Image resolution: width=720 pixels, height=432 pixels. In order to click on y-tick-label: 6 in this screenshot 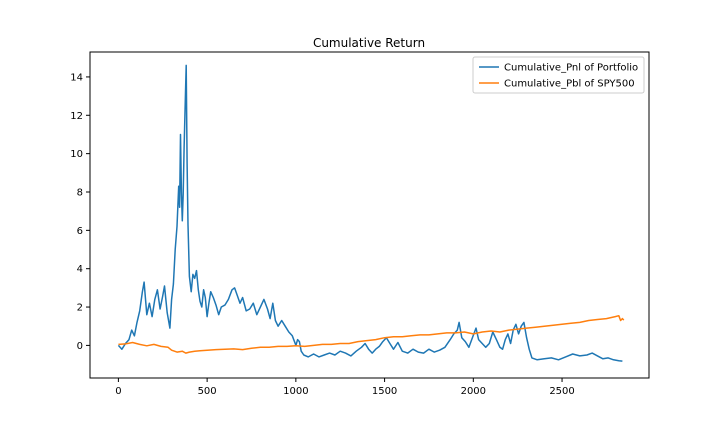, I will do `click(80, 231)`.